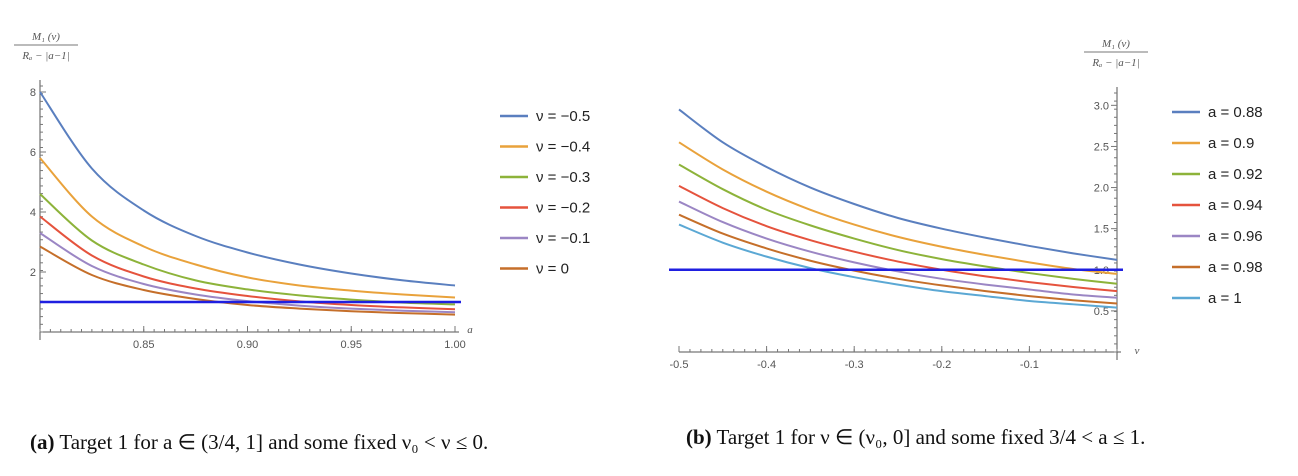 The image size is (1298, 476). Describe the element at coordinates (854, 365) in the screenshot. I see `x-tick-label: -0.3` at that location.